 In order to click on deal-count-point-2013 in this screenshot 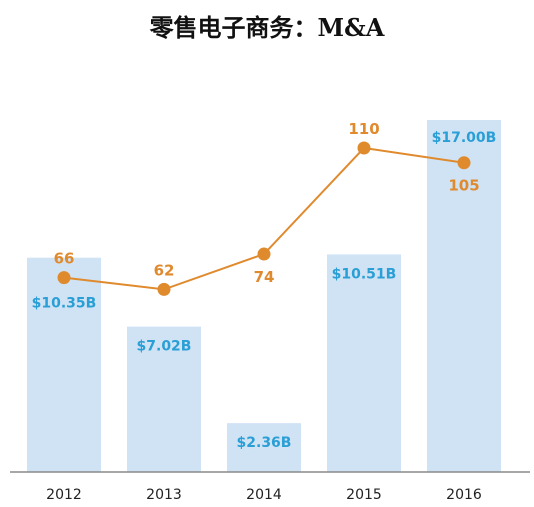, I will do `click(164, 289)`.